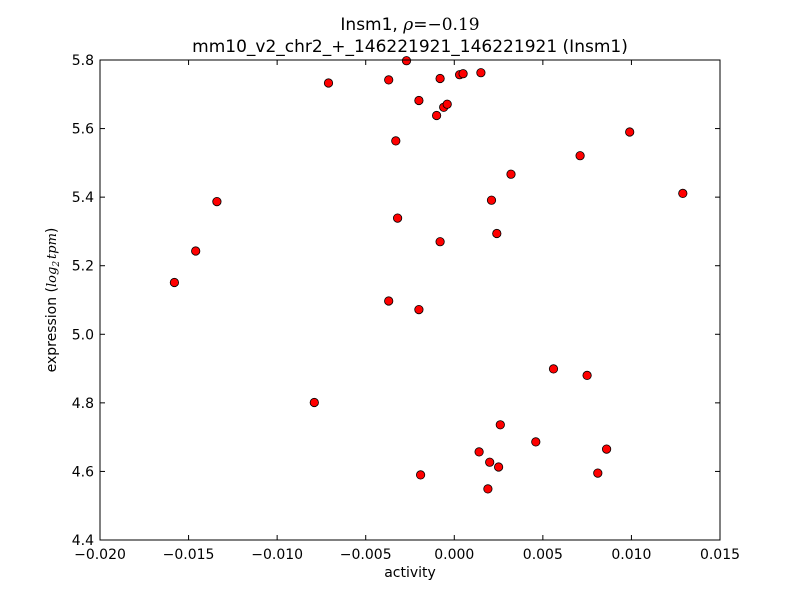 This screenshot has width=800, height=600. What do you see at coordinates (83, 198) in the screenshot?
I see `y-tick-label: 5.4` at bounding box center [83, 198].